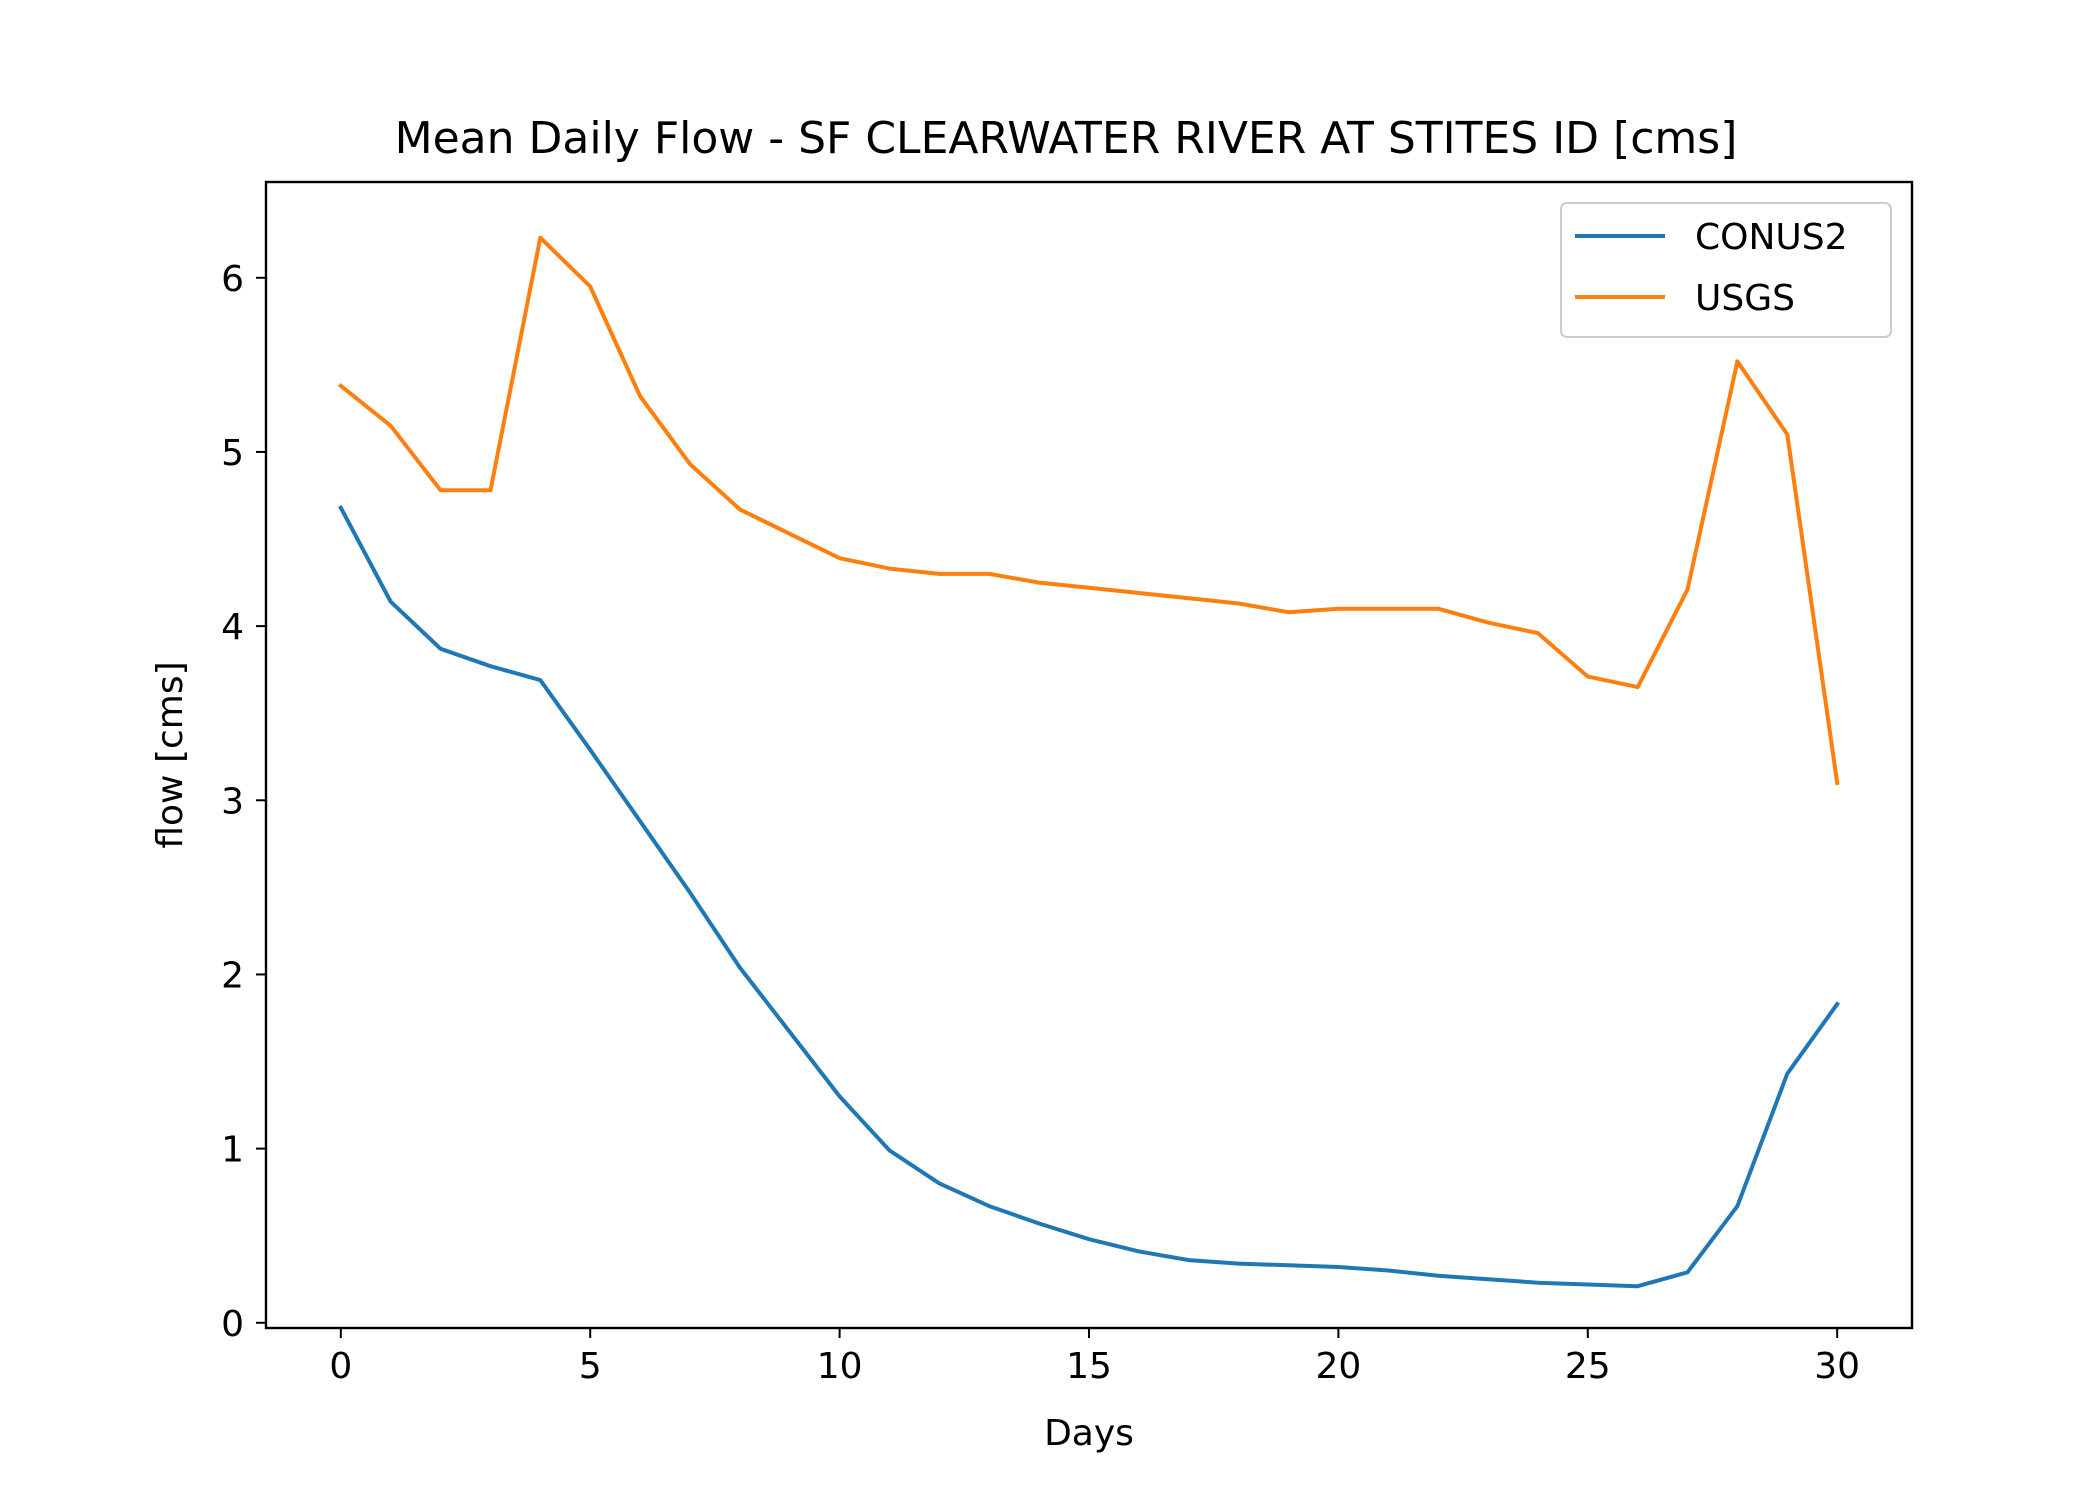 This screenshot has width=2100, height=1500. I want to click on y-tick-label: 2, so click(232, 975).